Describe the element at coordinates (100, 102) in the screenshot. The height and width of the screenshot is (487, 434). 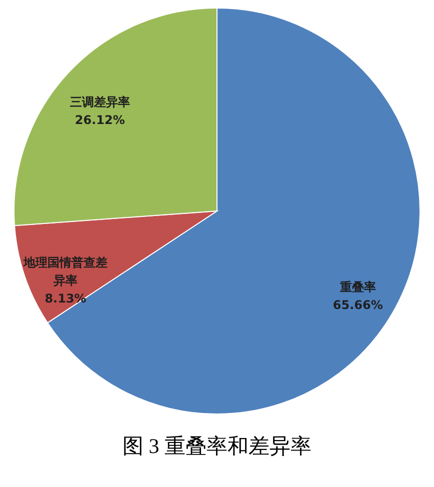
I see `slice-label: 三调差异率` at that location.